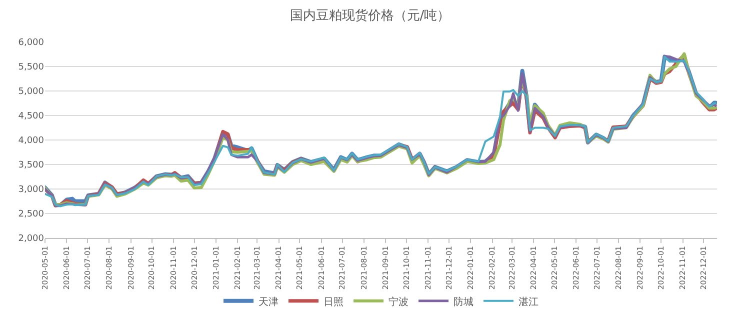 The width and height of the screenshot is (740, 327). Describe the element at coordinates (31, 141) in the screenshot. I see `y-tick-label: 4,000` at that location.